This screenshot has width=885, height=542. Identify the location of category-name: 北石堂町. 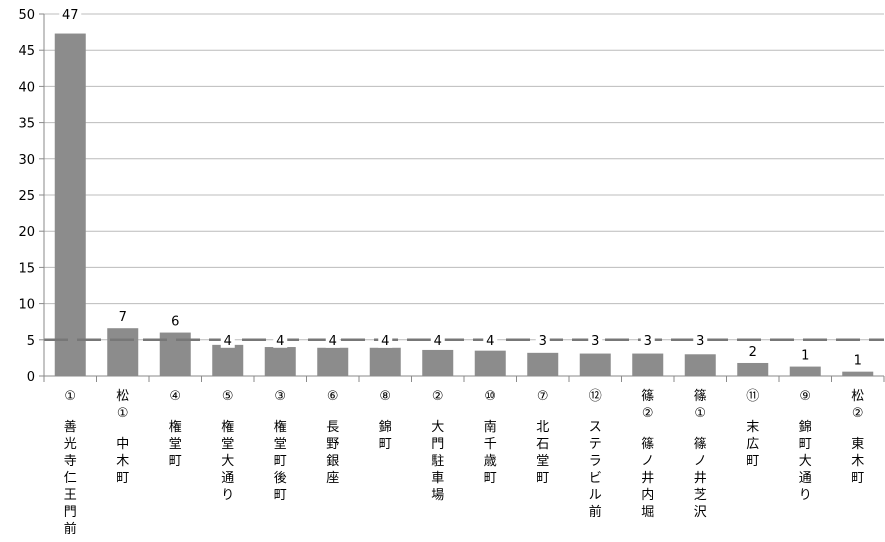
(542, 453).